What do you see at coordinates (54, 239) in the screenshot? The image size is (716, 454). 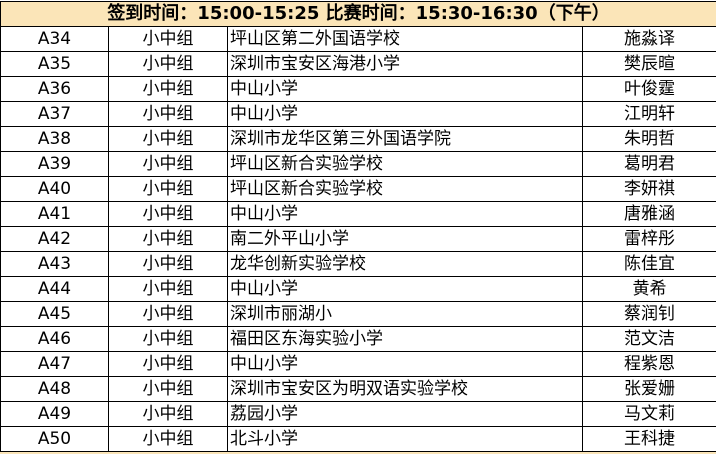 I see `entry-id: A42` at bounding box center [54, 239].